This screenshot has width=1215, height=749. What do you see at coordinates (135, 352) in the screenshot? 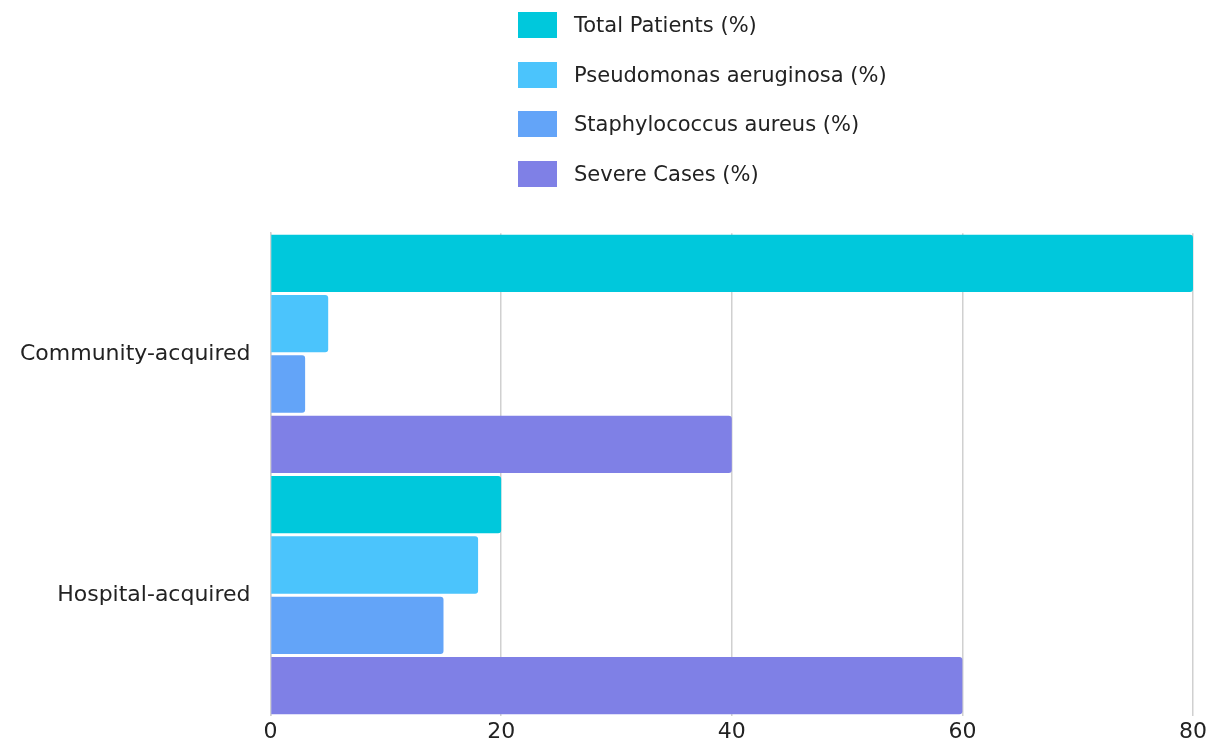
I see `y-tick-label: Community-acquired` at bounding box center [135, 352].